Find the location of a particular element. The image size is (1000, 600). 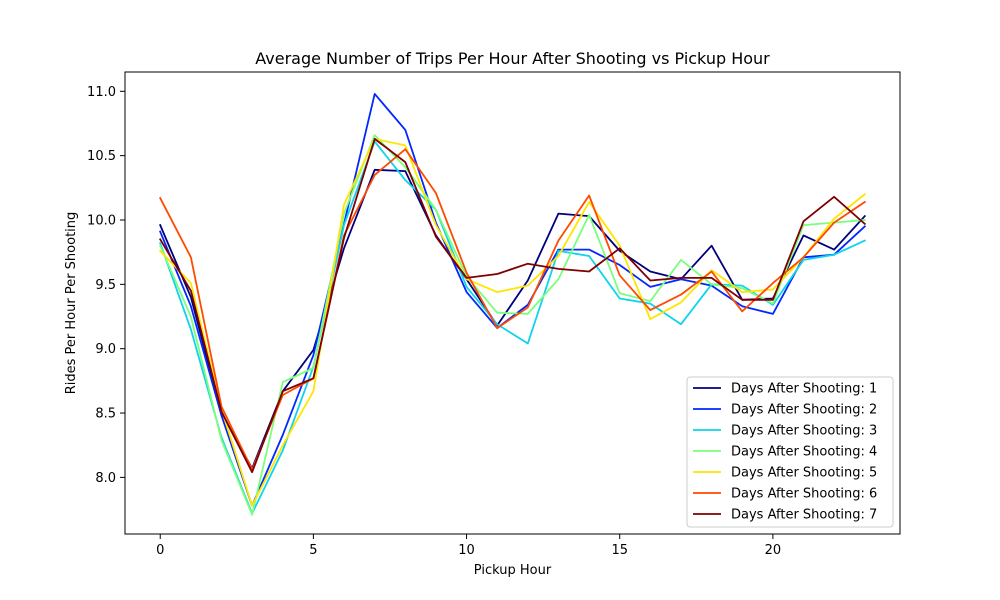

x-tick-label: 5 is located at coordinates (313, 550).